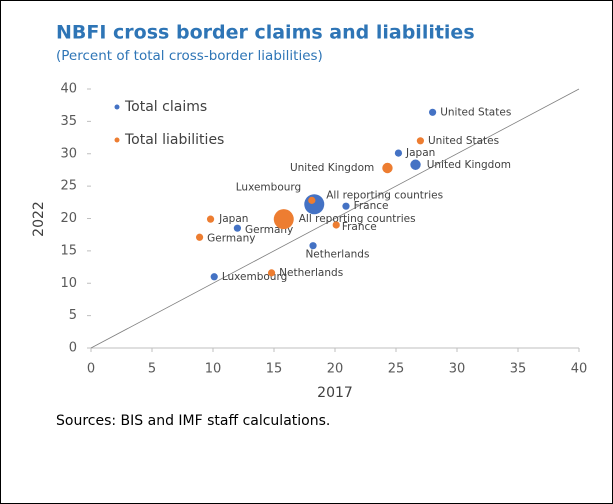  What do you see at coordinates (68, 89) in the screenshot?
I see `y-tick-label: 40` at bounding box center [68, 89].